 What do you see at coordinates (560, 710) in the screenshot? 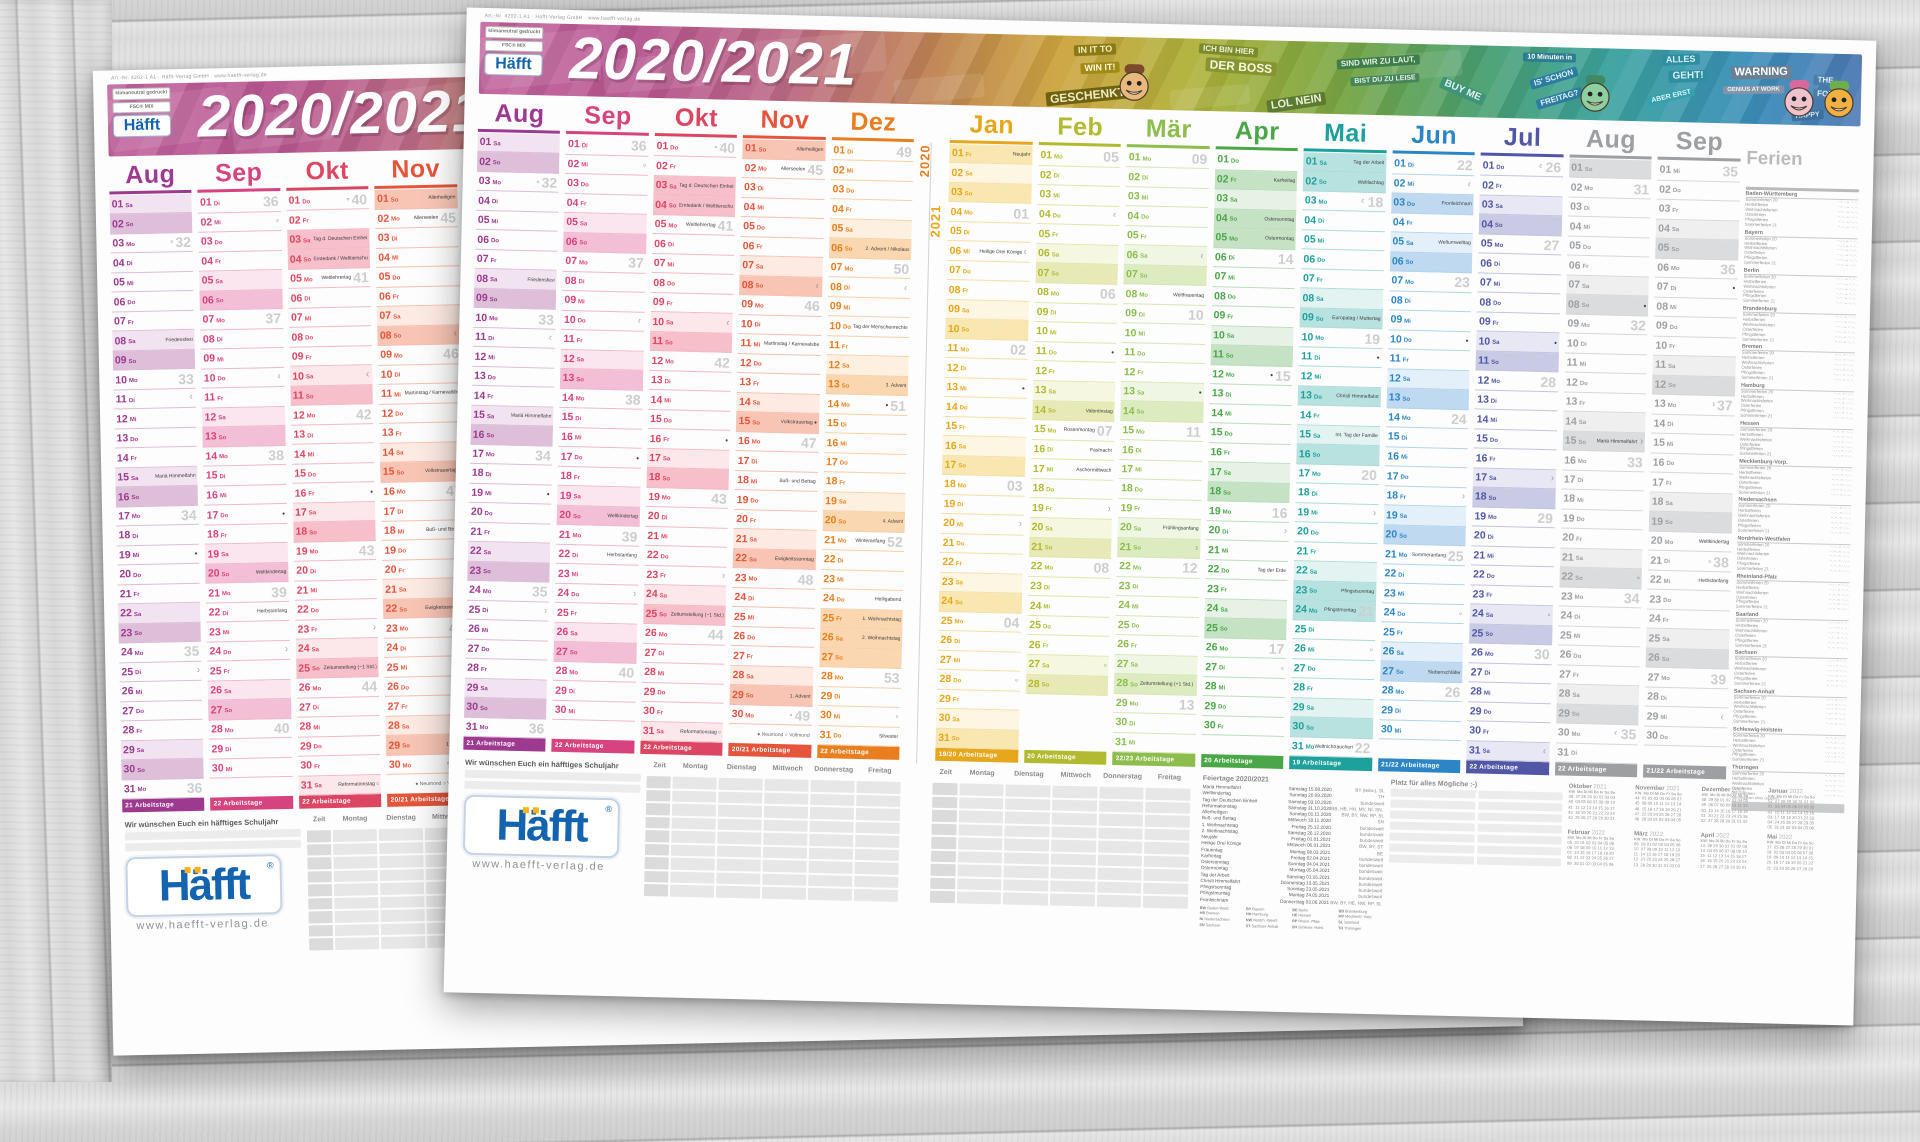
I see `day-number: 30` at bounding box center [560, 710].